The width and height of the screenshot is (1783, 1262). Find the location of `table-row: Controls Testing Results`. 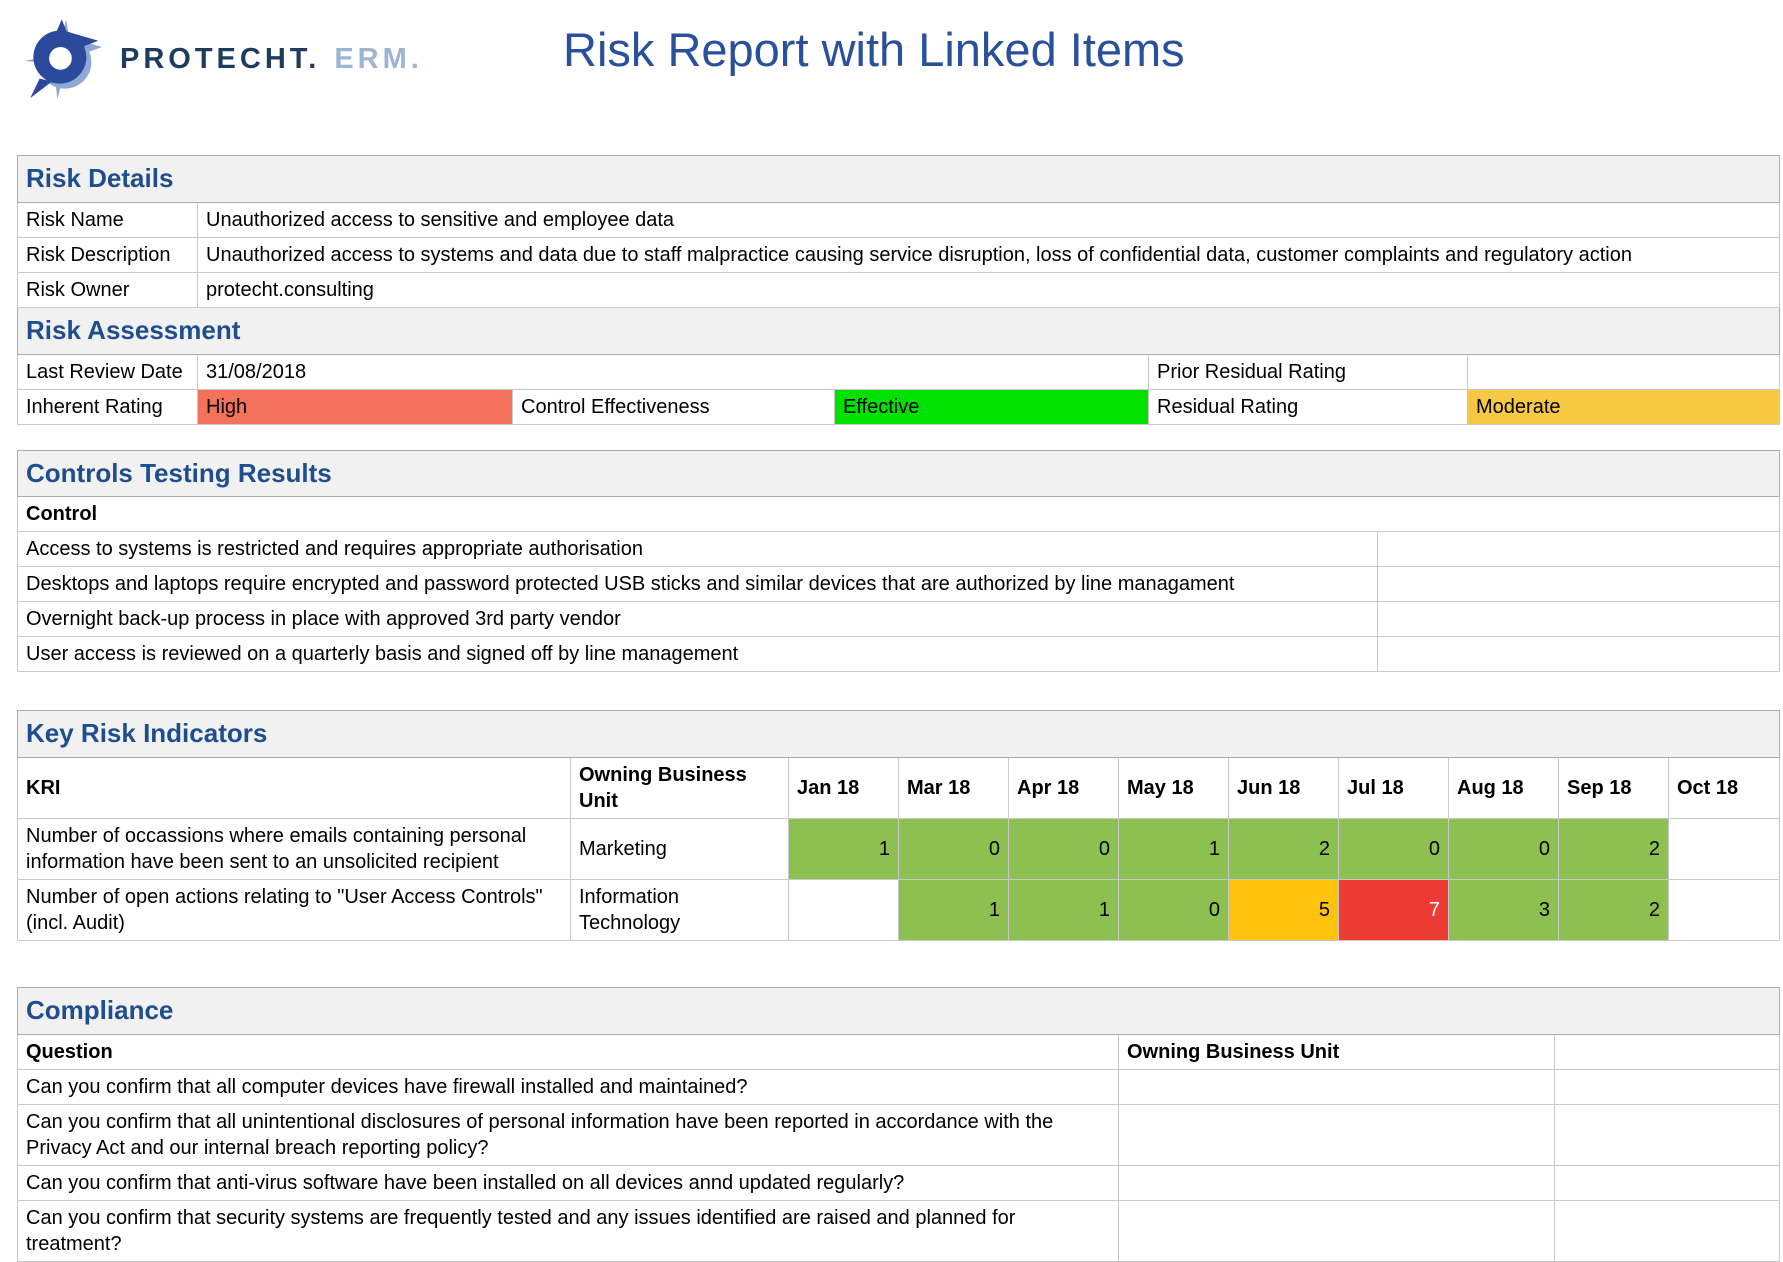

table-row: Controls Testing Results is located at coordinates (898, 473).